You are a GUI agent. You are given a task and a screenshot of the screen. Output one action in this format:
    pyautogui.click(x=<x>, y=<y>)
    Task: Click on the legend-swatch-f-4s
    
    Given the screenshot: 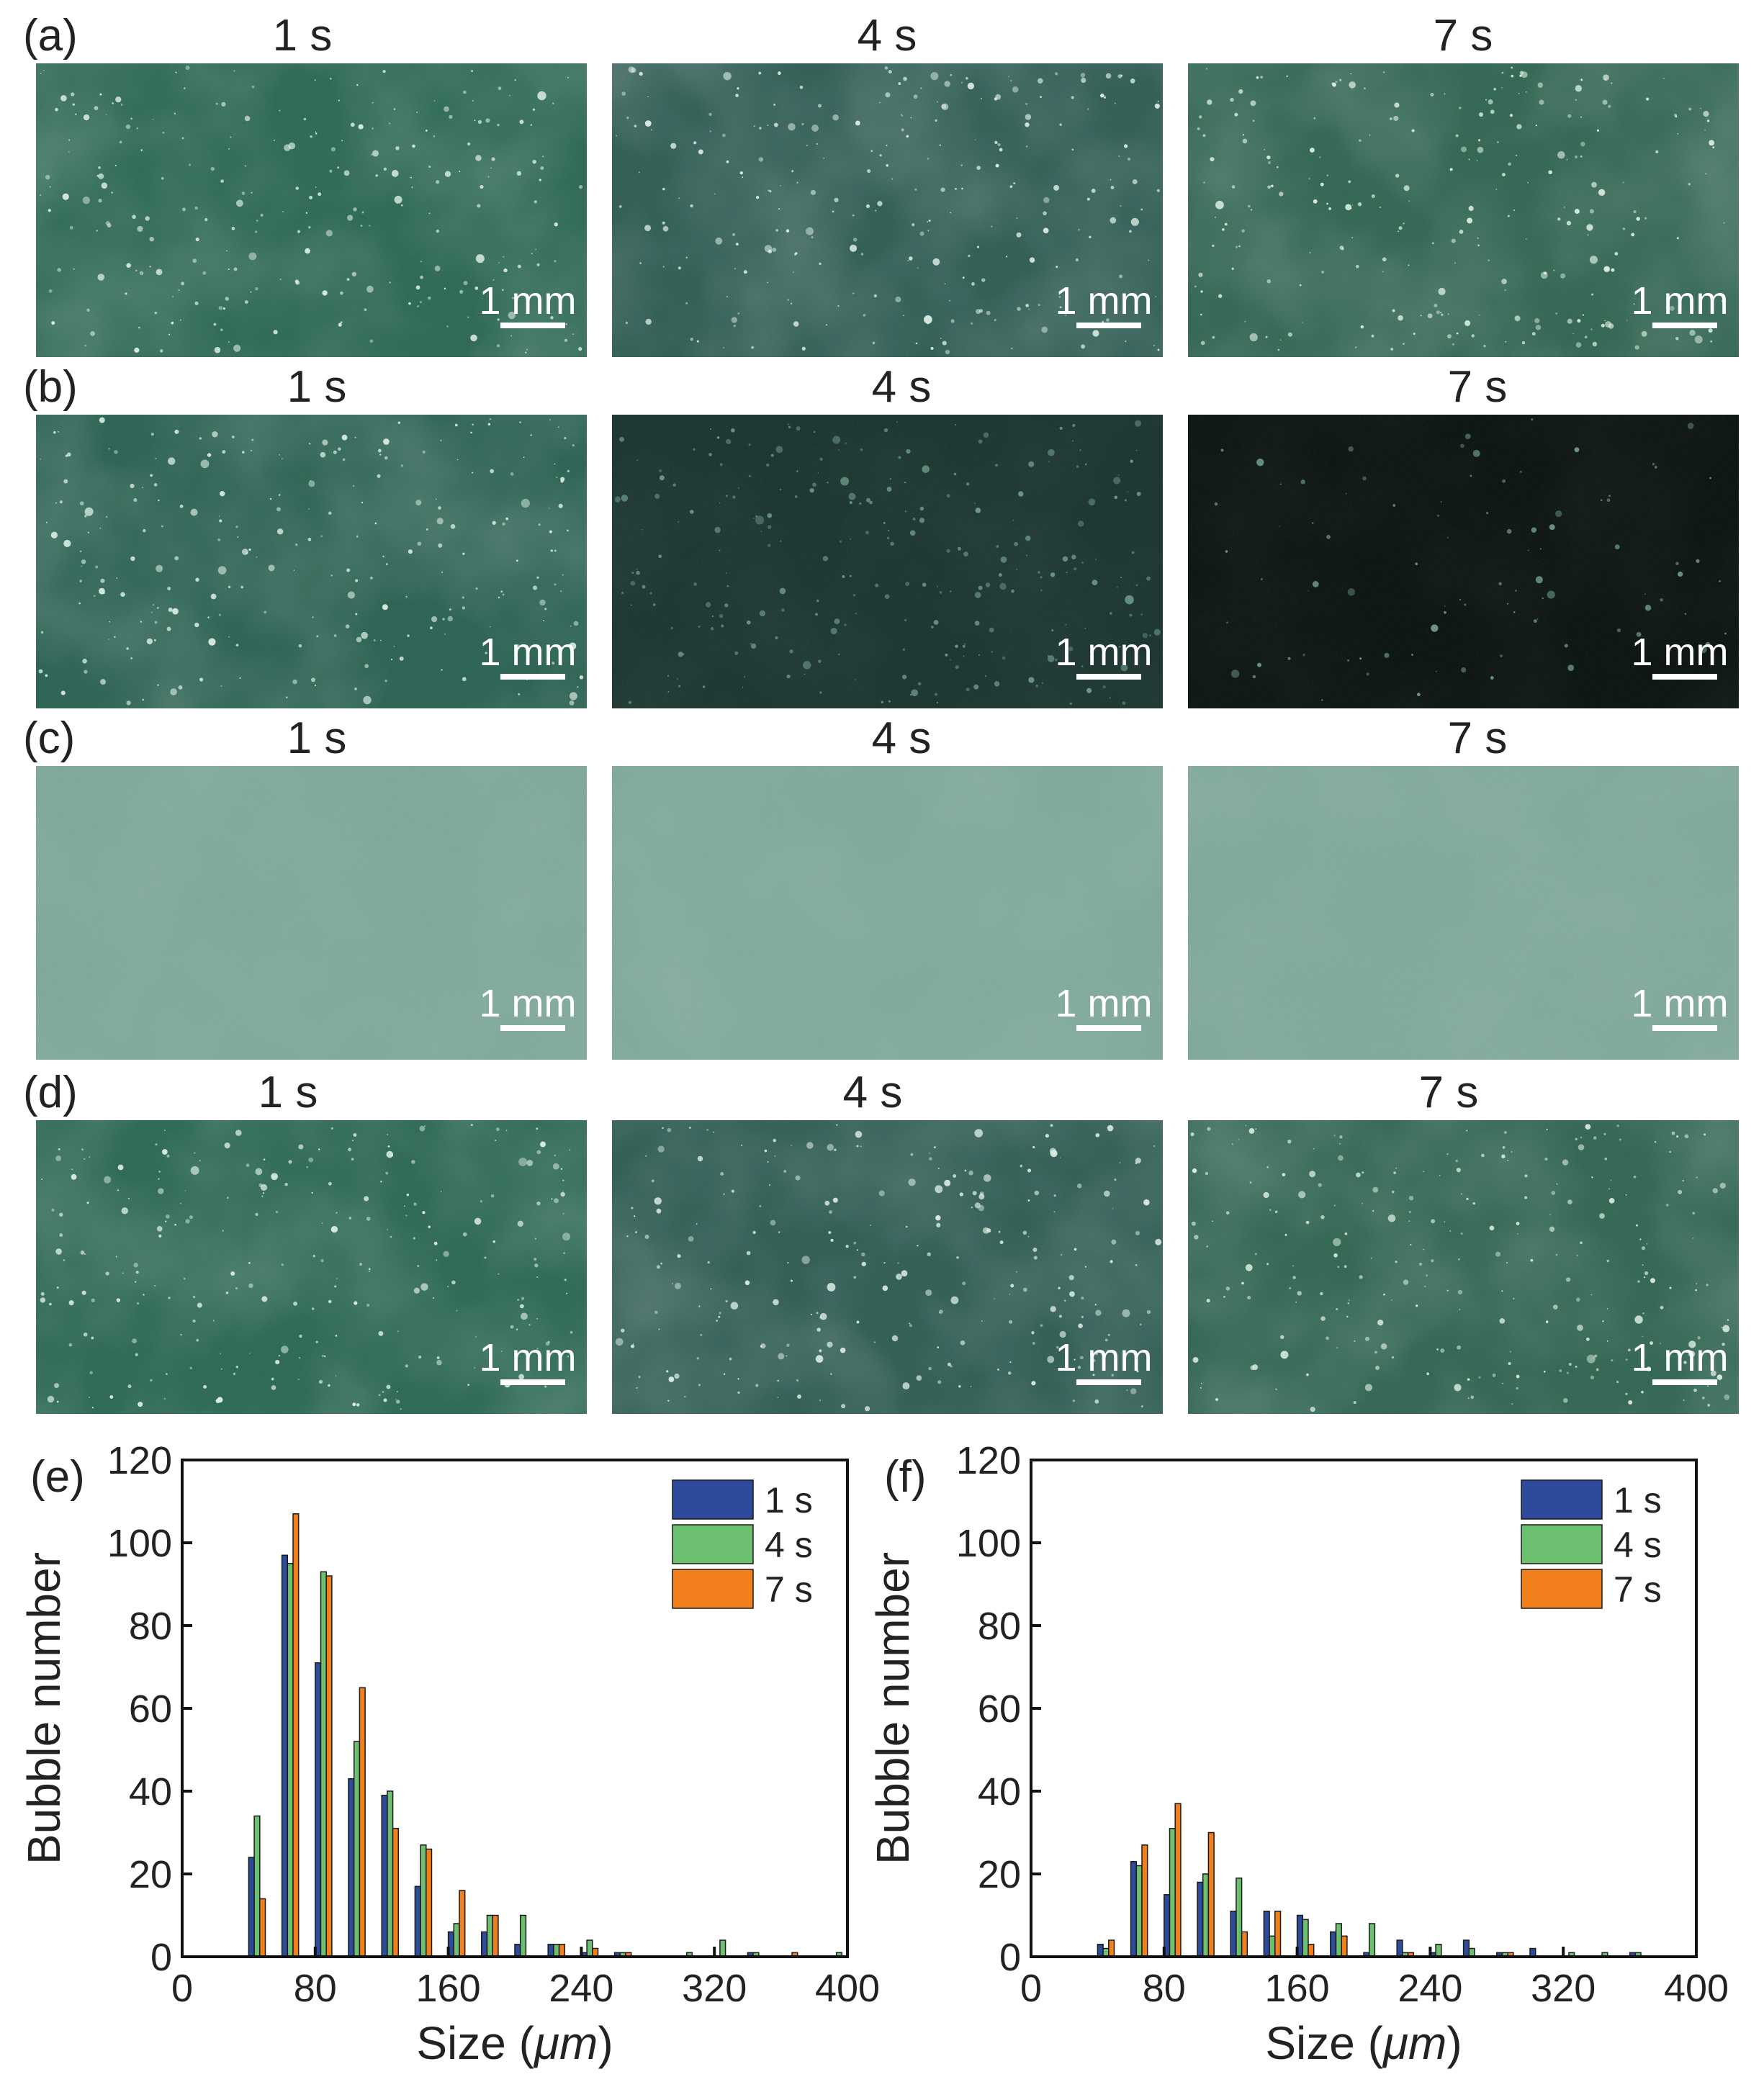 What is the action you would take?
    pyautogui.click(x=1562, y=1544)
    